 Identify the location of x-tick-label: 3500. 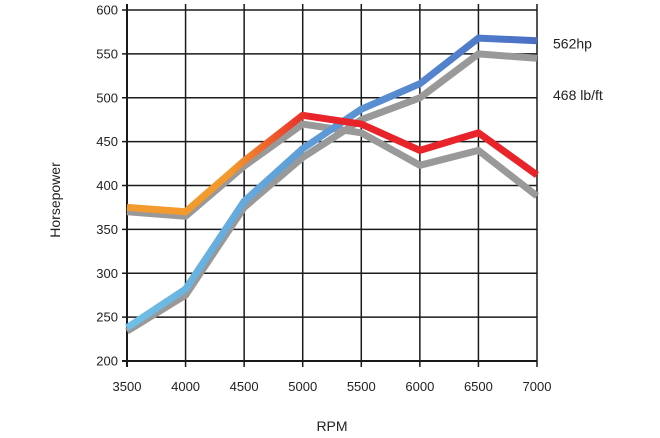
(127, 386).